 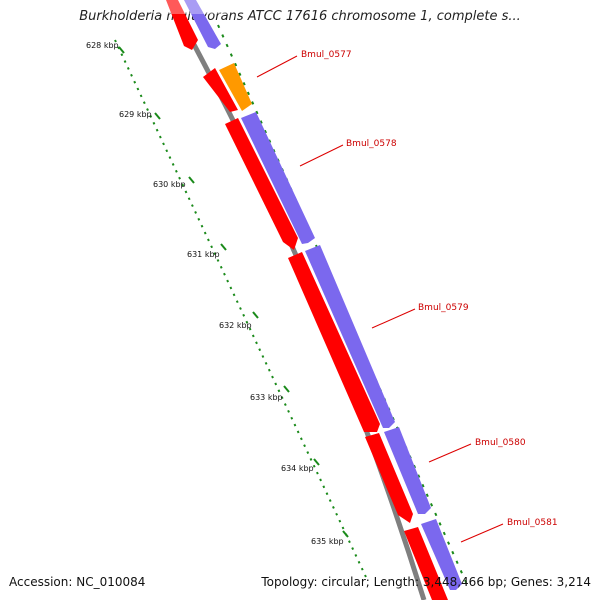 What do you see at coordinates (443, 308) in the screenshot?
I see `gene-label-bmul-0579: Bmul_0579` at bounding box center [443, 308].